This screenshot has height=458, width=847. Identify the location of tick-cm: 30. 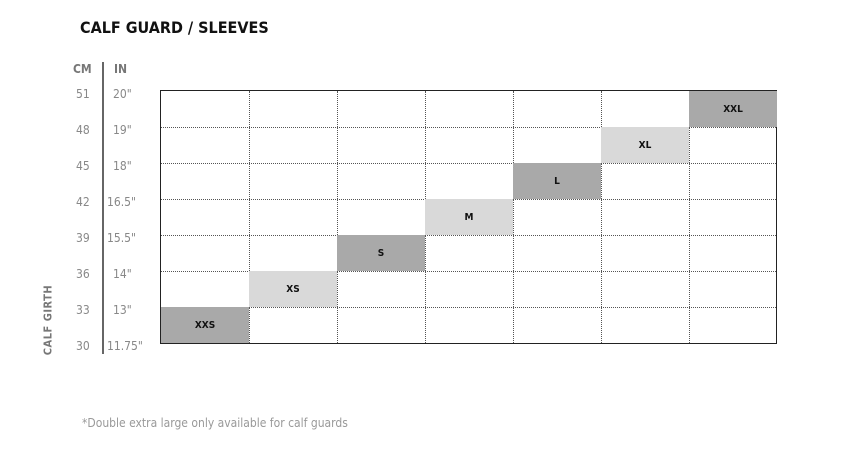
(83, 346).